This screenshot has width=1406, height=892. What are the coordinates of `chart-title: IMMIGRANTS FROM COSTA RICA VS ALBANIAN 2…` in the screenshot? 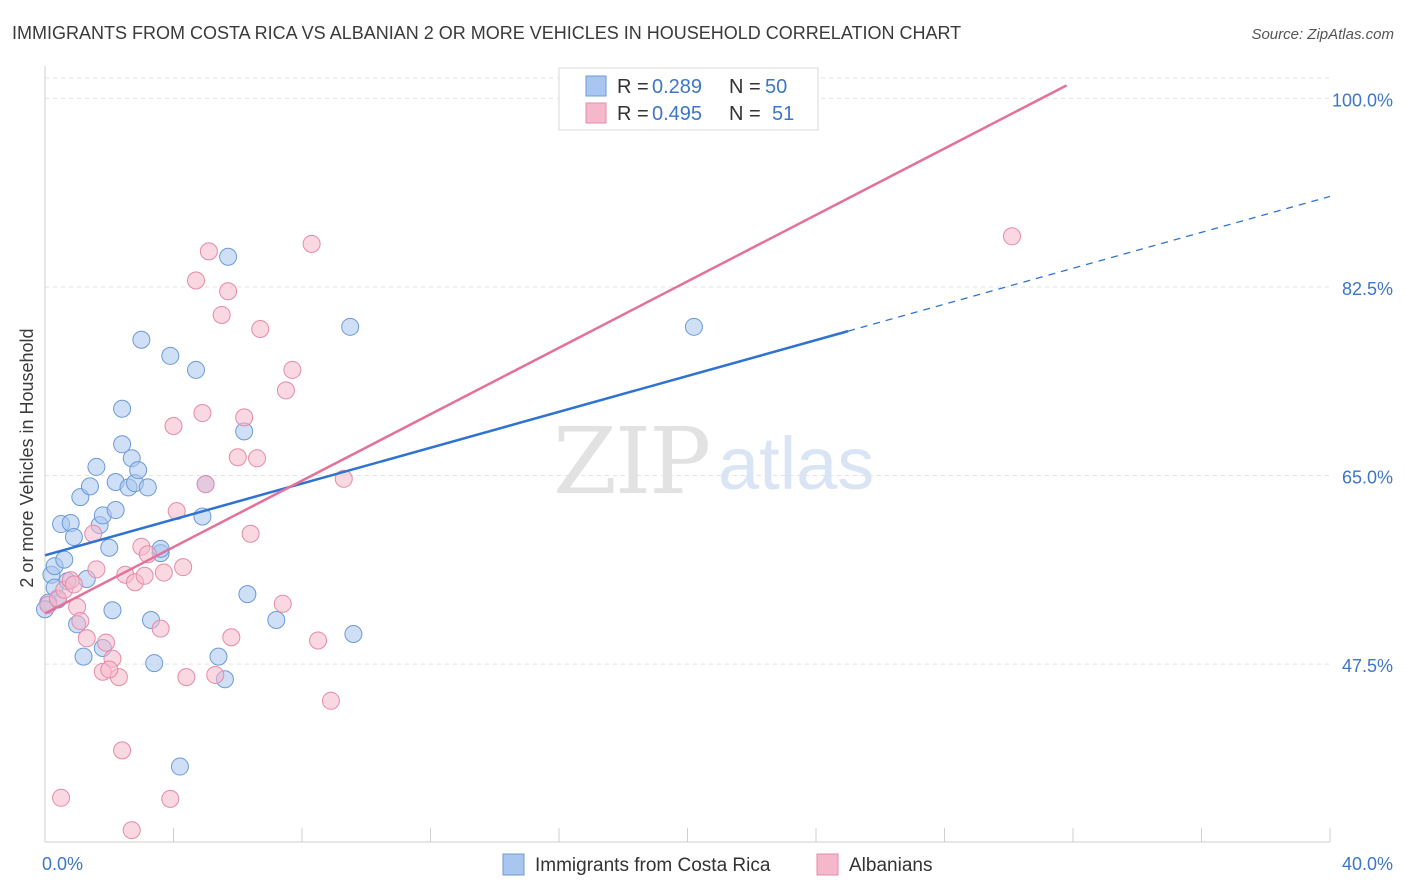 It's located at (486, 33).